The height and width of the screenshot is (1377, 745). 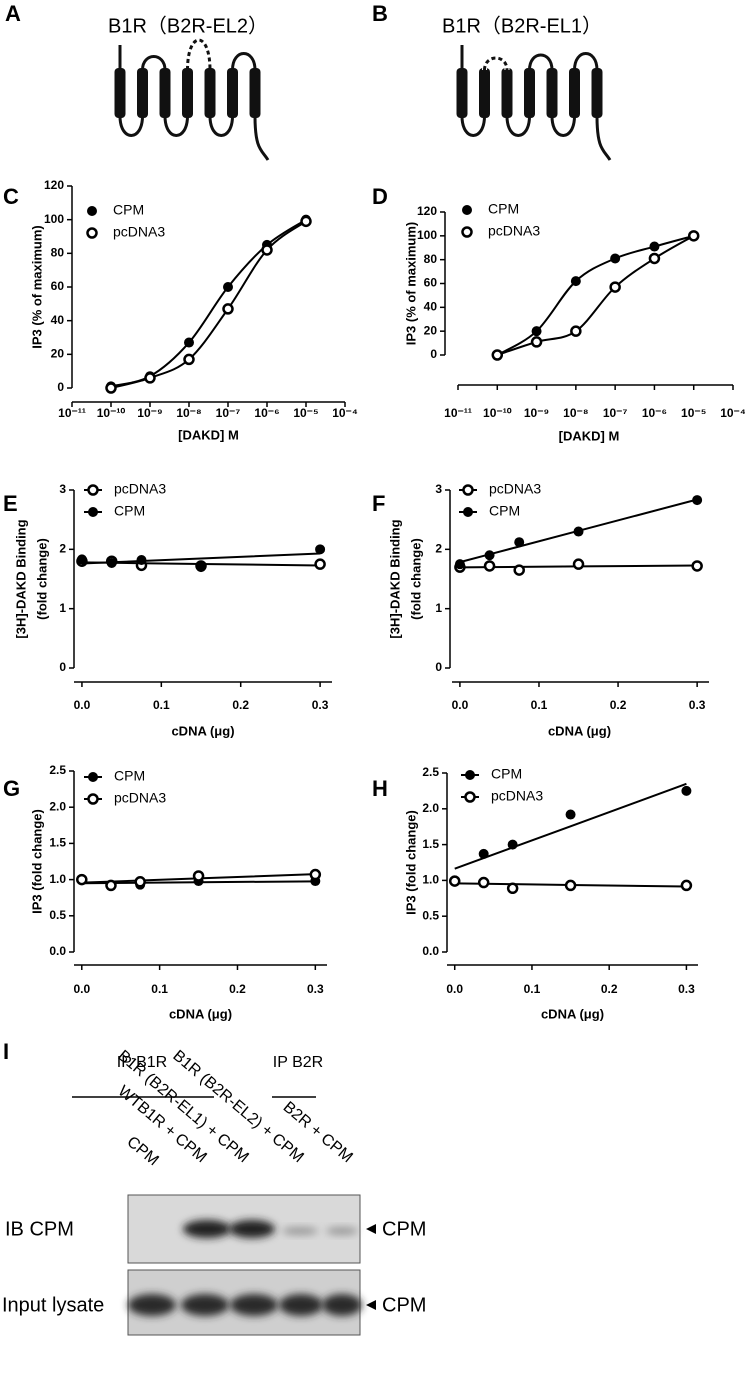 I want to click on y-tick-label: 1, so click(x=62, y=608).